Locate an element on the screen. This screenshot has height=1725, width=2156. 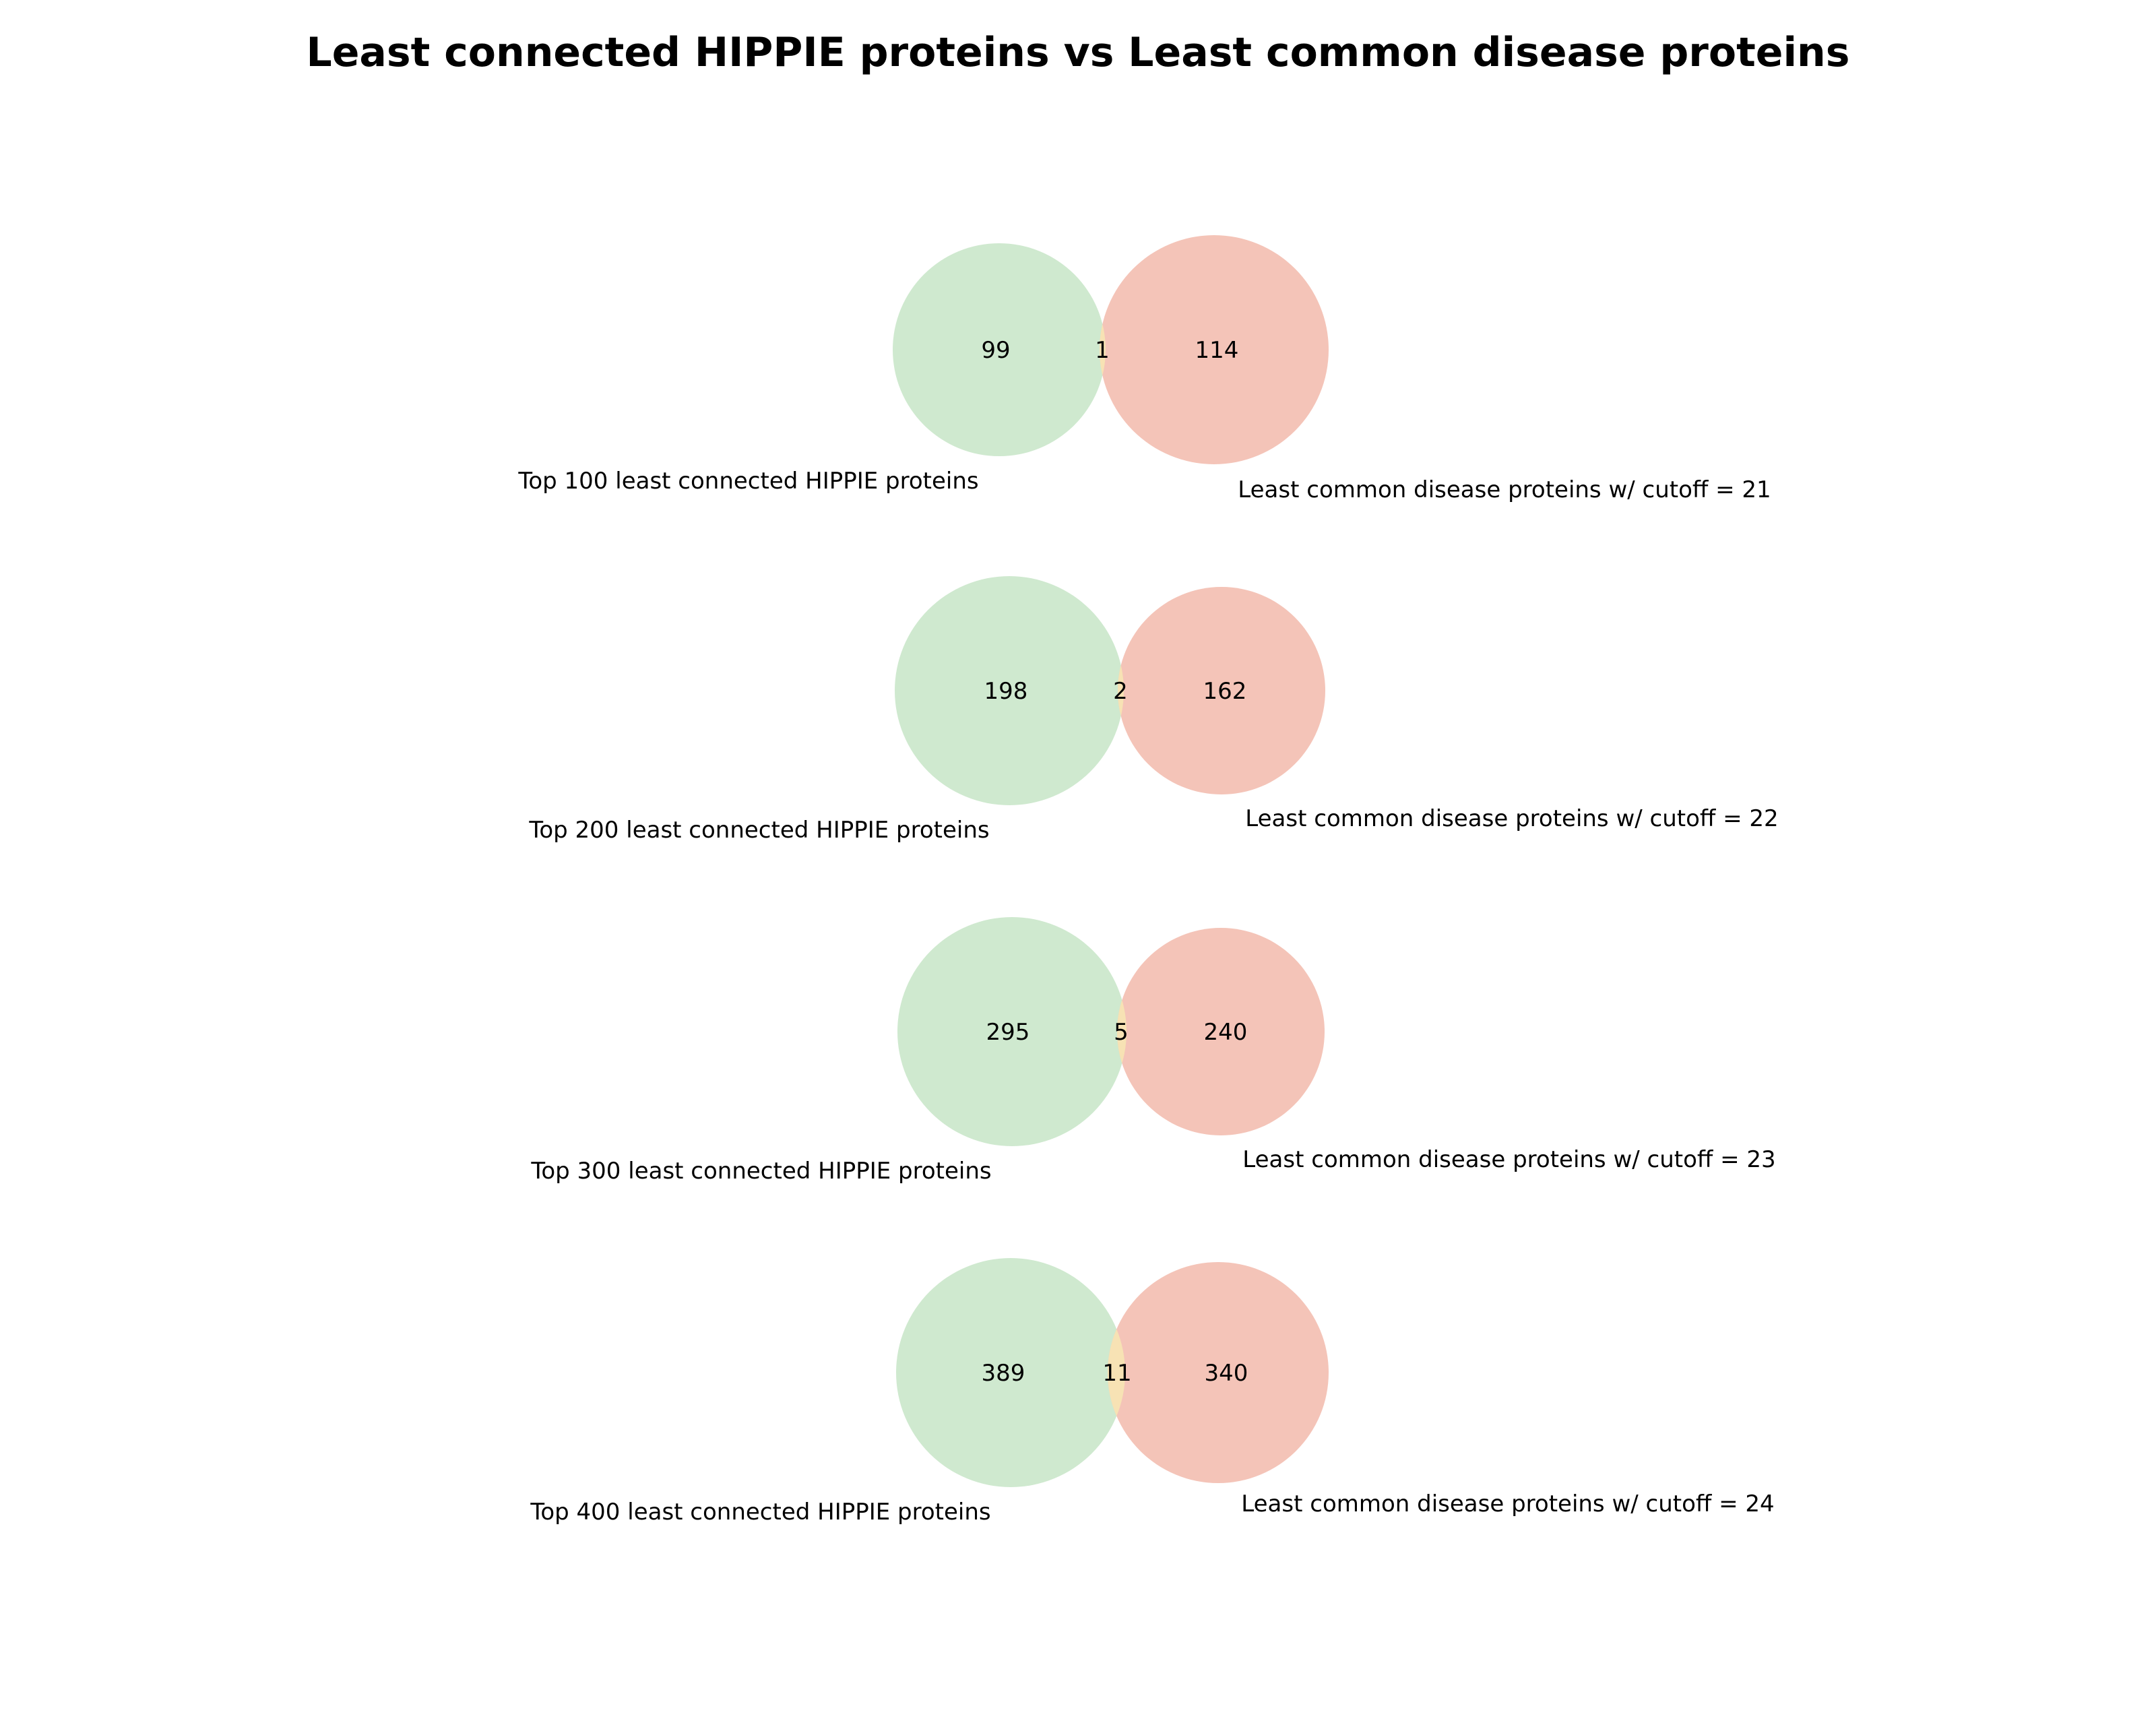
left-set-label: Top 400 least connected HIPPIE proteins is located at coordinates (760, 1513).